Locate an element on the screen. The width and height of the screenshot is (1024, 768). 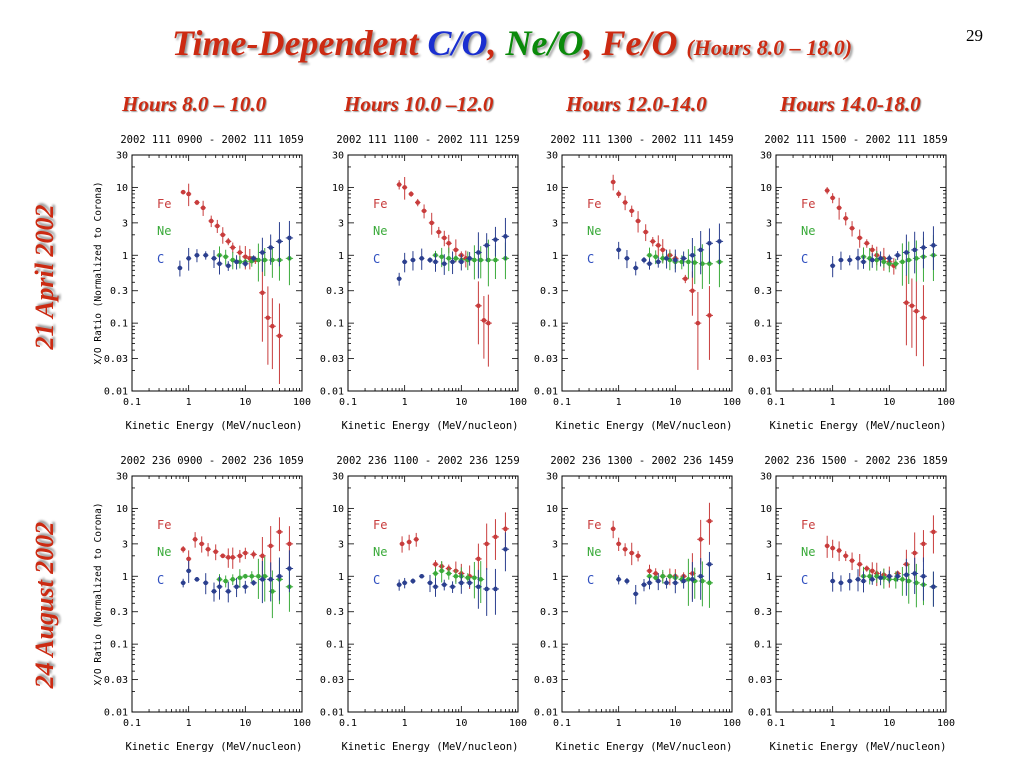
y-tick-label: 0.1 is located at coordinates (119, 645).